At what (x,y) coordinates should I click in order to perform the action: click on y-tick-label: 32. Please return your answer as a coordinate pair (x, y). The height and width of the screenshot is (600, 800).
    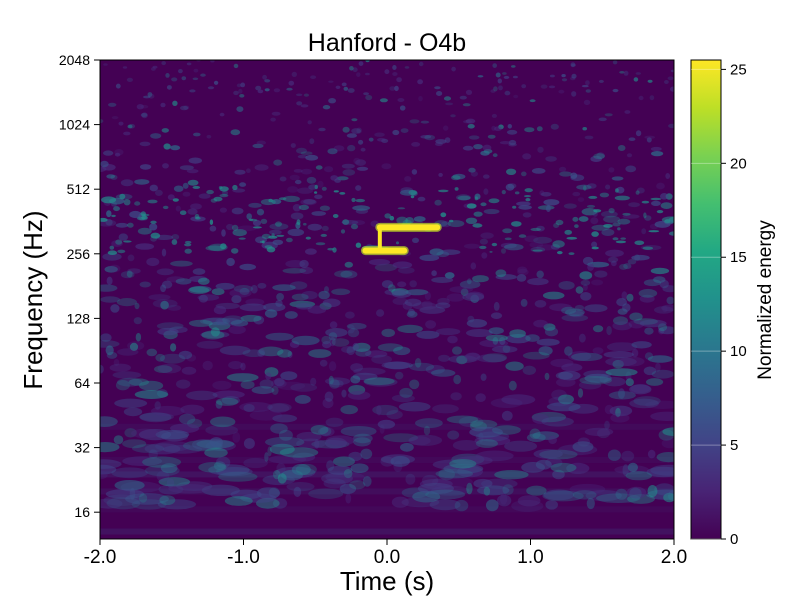
    Looking at the image, I should click on (82, 448).